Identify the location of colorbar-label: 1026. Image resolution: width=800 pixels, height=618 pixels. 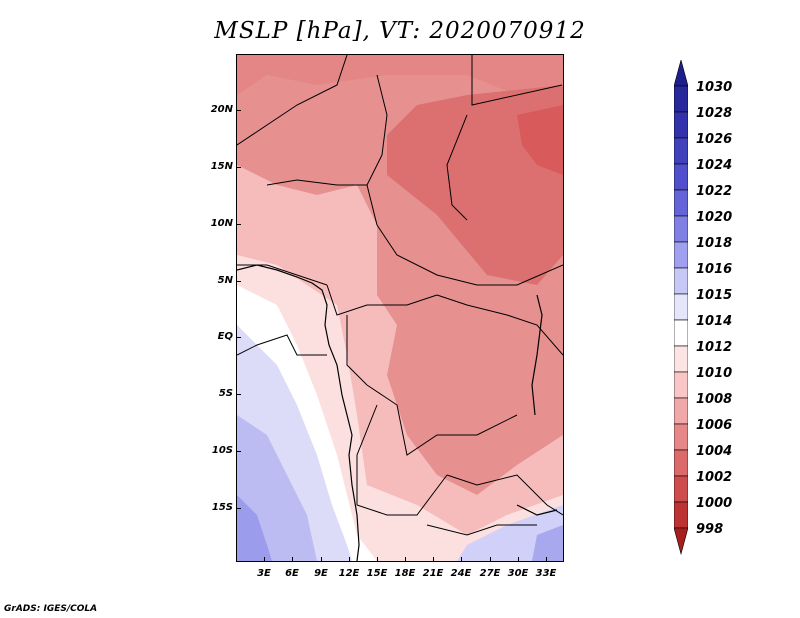
(714, 139).